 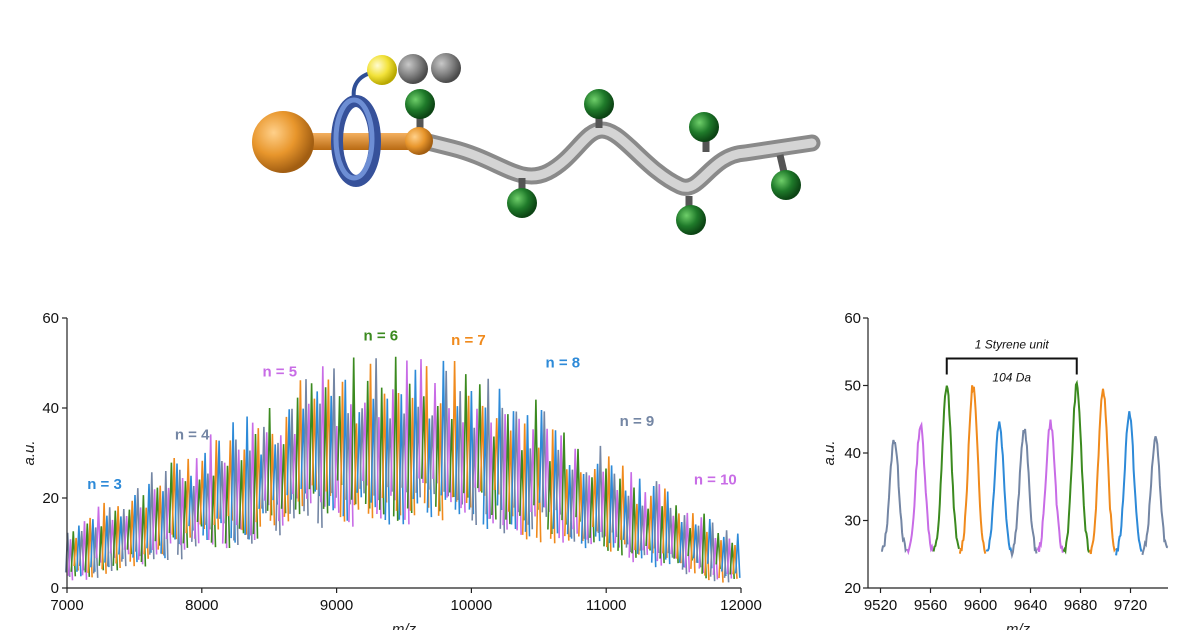 I want to click on y-tick-label: 0, so click(x=55, y=588).